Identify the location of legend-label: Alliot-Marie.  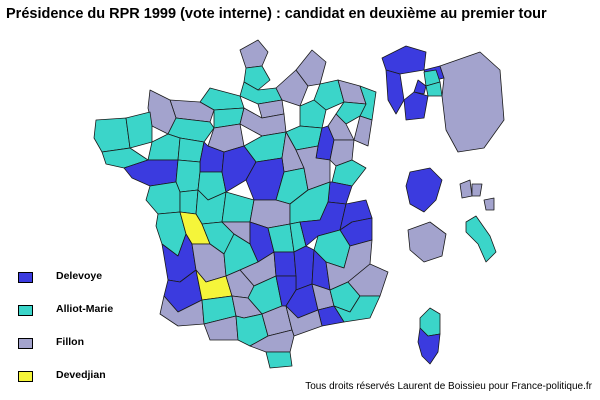
(85, 309).